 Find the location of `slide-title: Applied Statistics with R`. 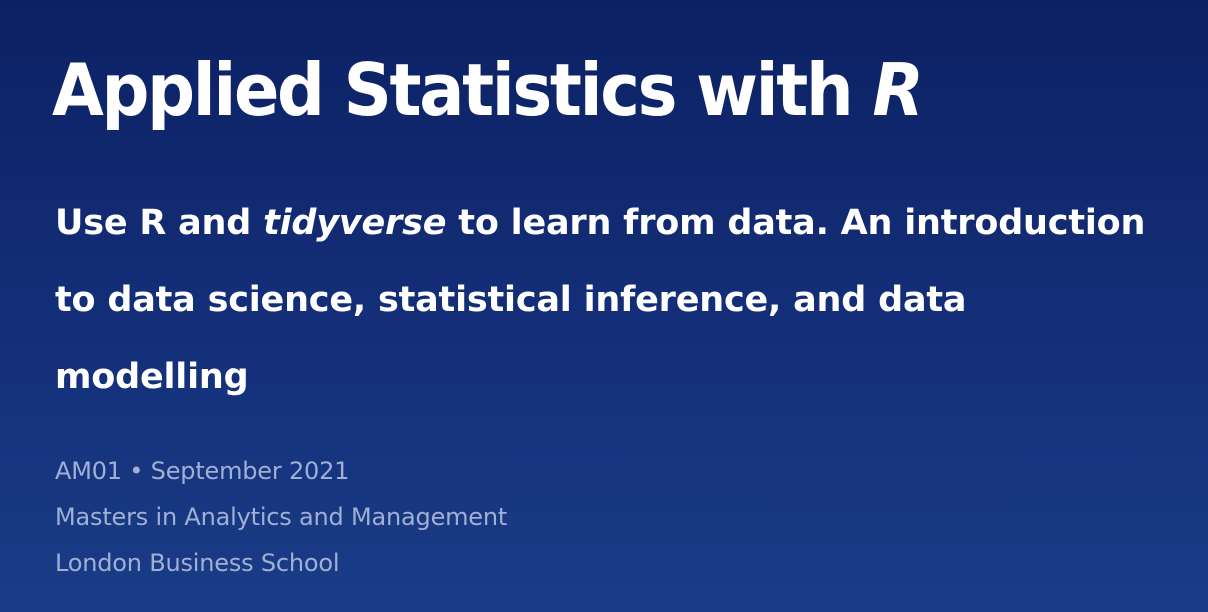

slide-title: Applied Statistics with R is located at coordinates (488, 90).